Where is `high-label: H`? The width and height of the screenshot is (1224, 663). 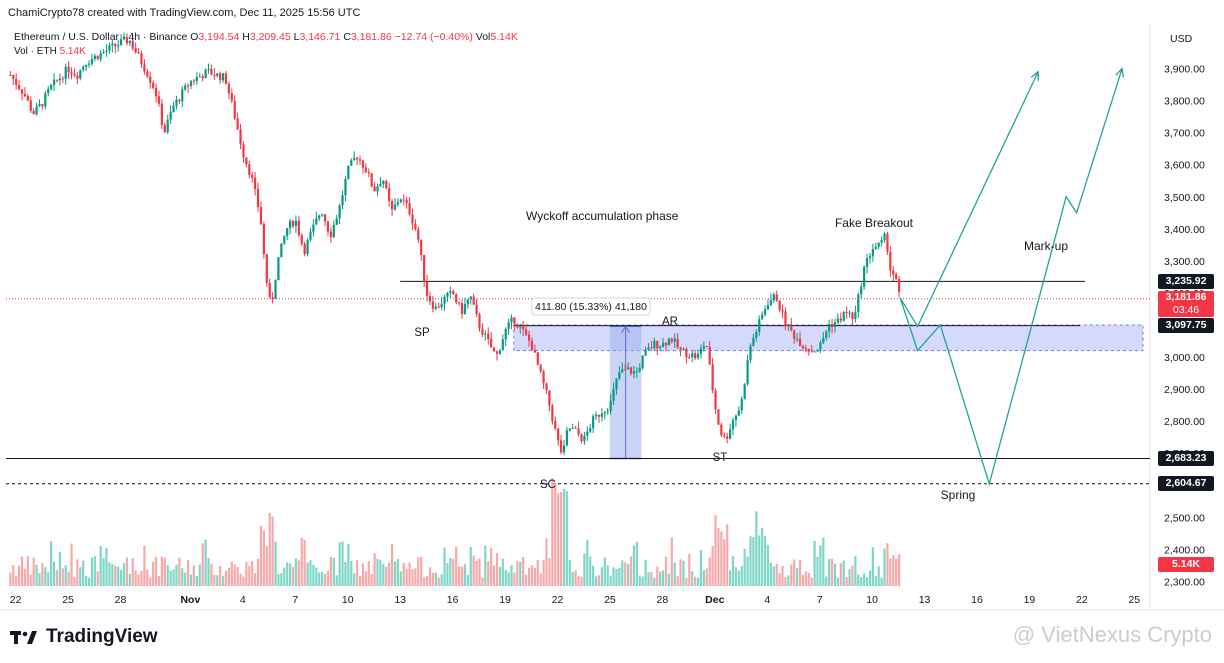 high-label: H is located at coordinates (246, 37).